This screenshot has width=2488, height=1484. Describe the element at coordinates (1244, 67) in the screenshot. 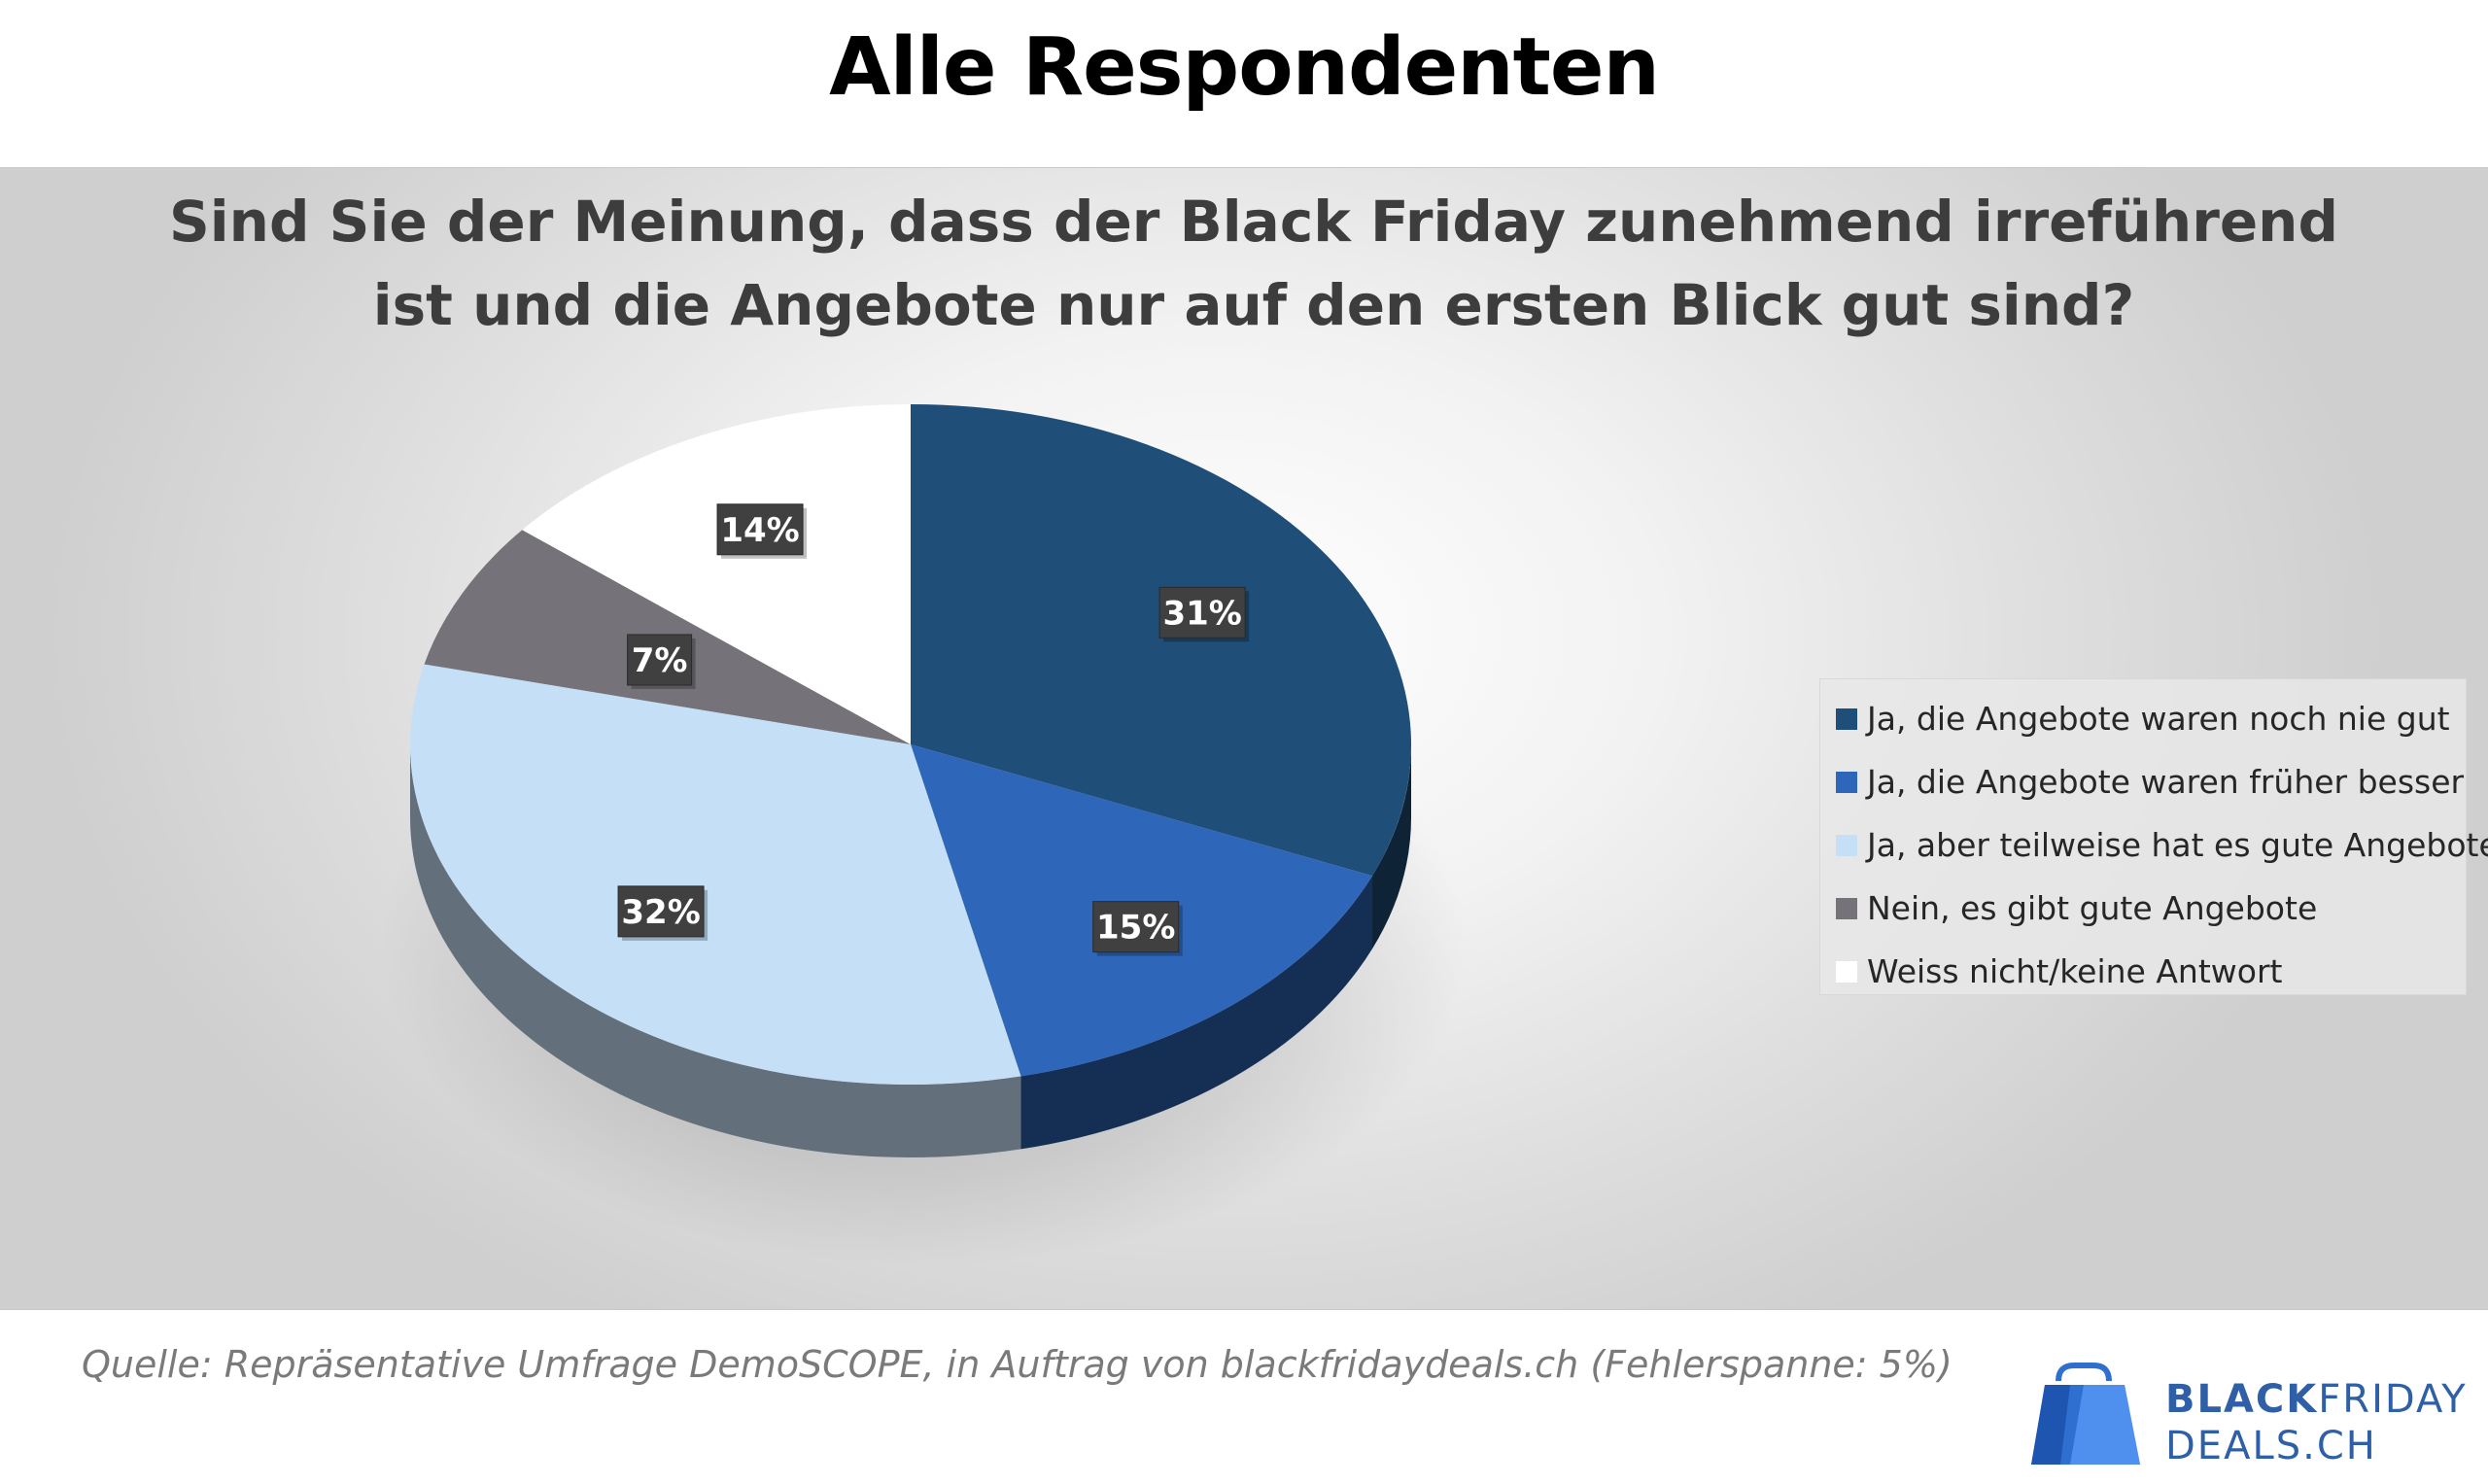

I see `page-title: Alle Respondenten` at that location.